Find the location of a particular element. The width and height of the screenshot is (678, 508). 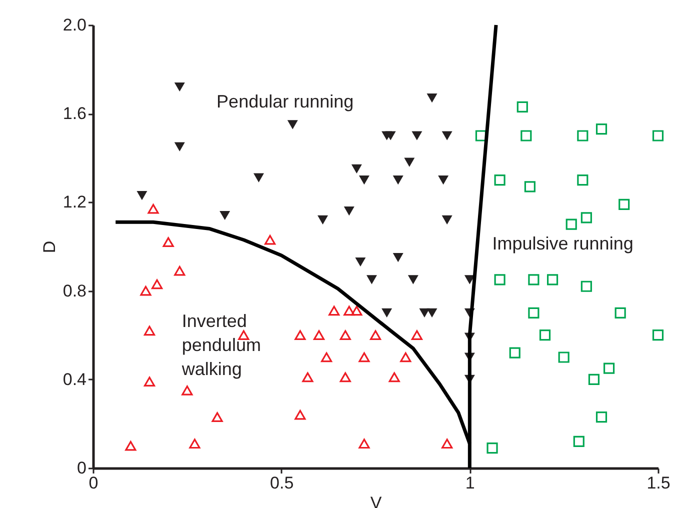

y-tick-label: 0.8 is located at coordinates (74, 290).